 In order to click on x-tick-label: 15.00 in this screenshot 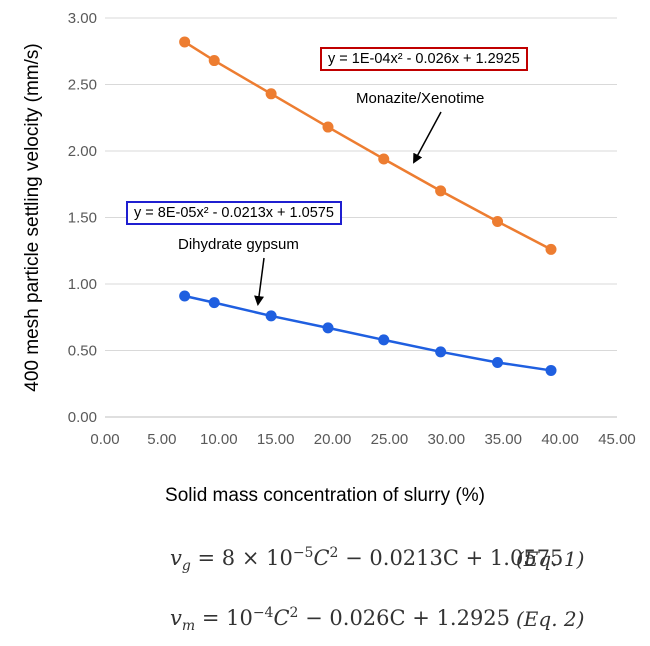, I will do `click(276, 439)`.